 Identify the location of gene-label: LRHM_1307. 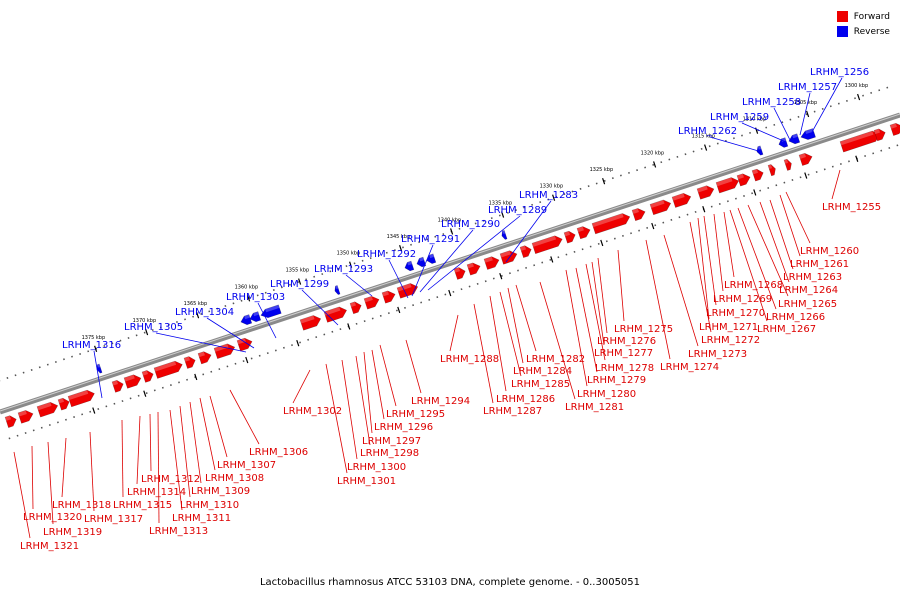
(246, 465).